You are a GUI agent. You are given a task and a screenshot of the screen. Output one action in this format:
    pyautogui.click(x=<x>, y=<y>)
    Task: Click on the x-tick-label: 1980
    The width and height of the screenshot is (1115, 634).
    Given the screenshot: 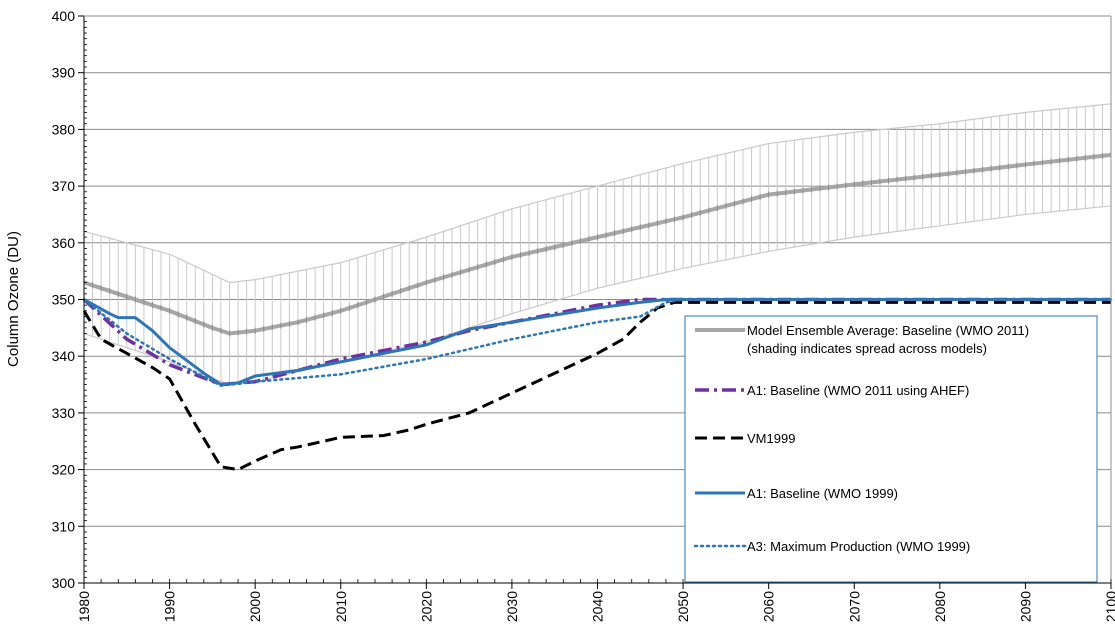 What is the action you would take?
    pyautogui.click(x=84, y=606)
    